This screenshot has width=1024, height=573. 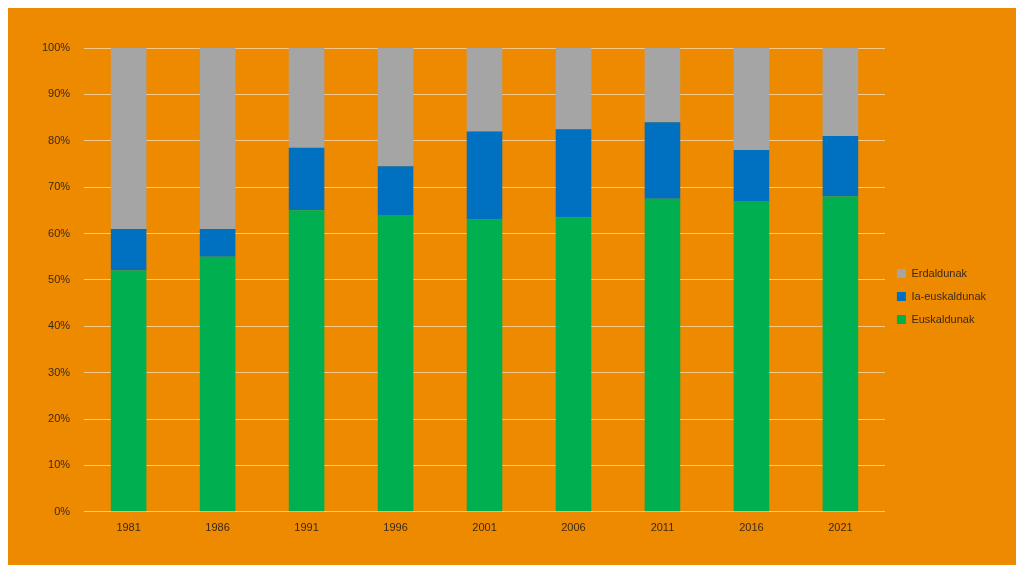 I want to click on x-tick-label: 2001, so click(x=484, y=527).